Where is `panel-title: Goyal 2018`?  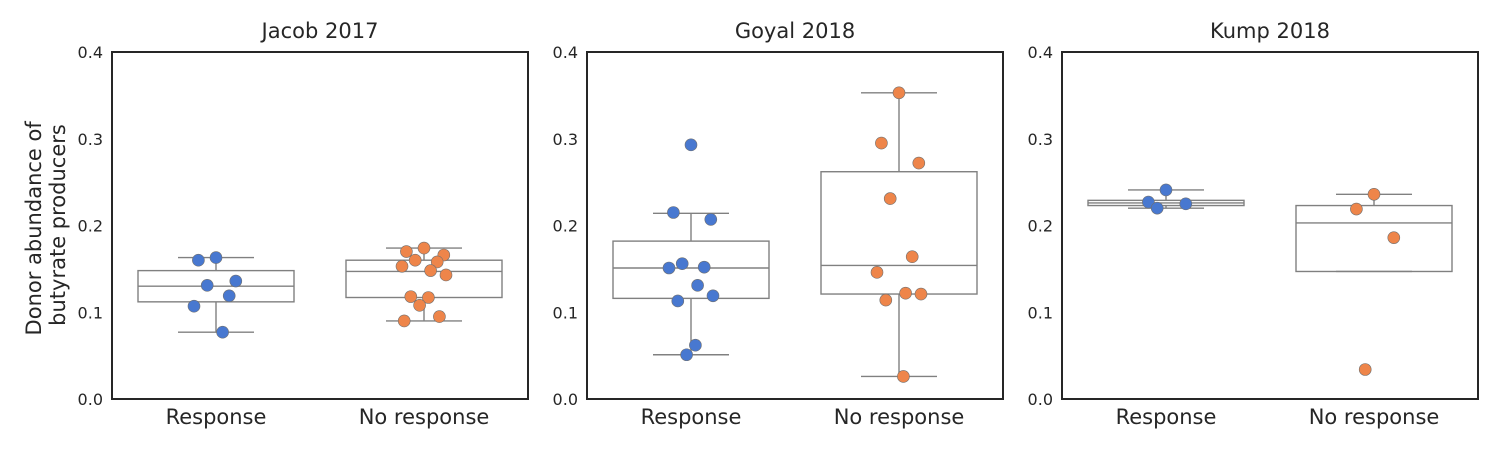 panel-title: Goyal 2018 is located at coordinates (795, 31).